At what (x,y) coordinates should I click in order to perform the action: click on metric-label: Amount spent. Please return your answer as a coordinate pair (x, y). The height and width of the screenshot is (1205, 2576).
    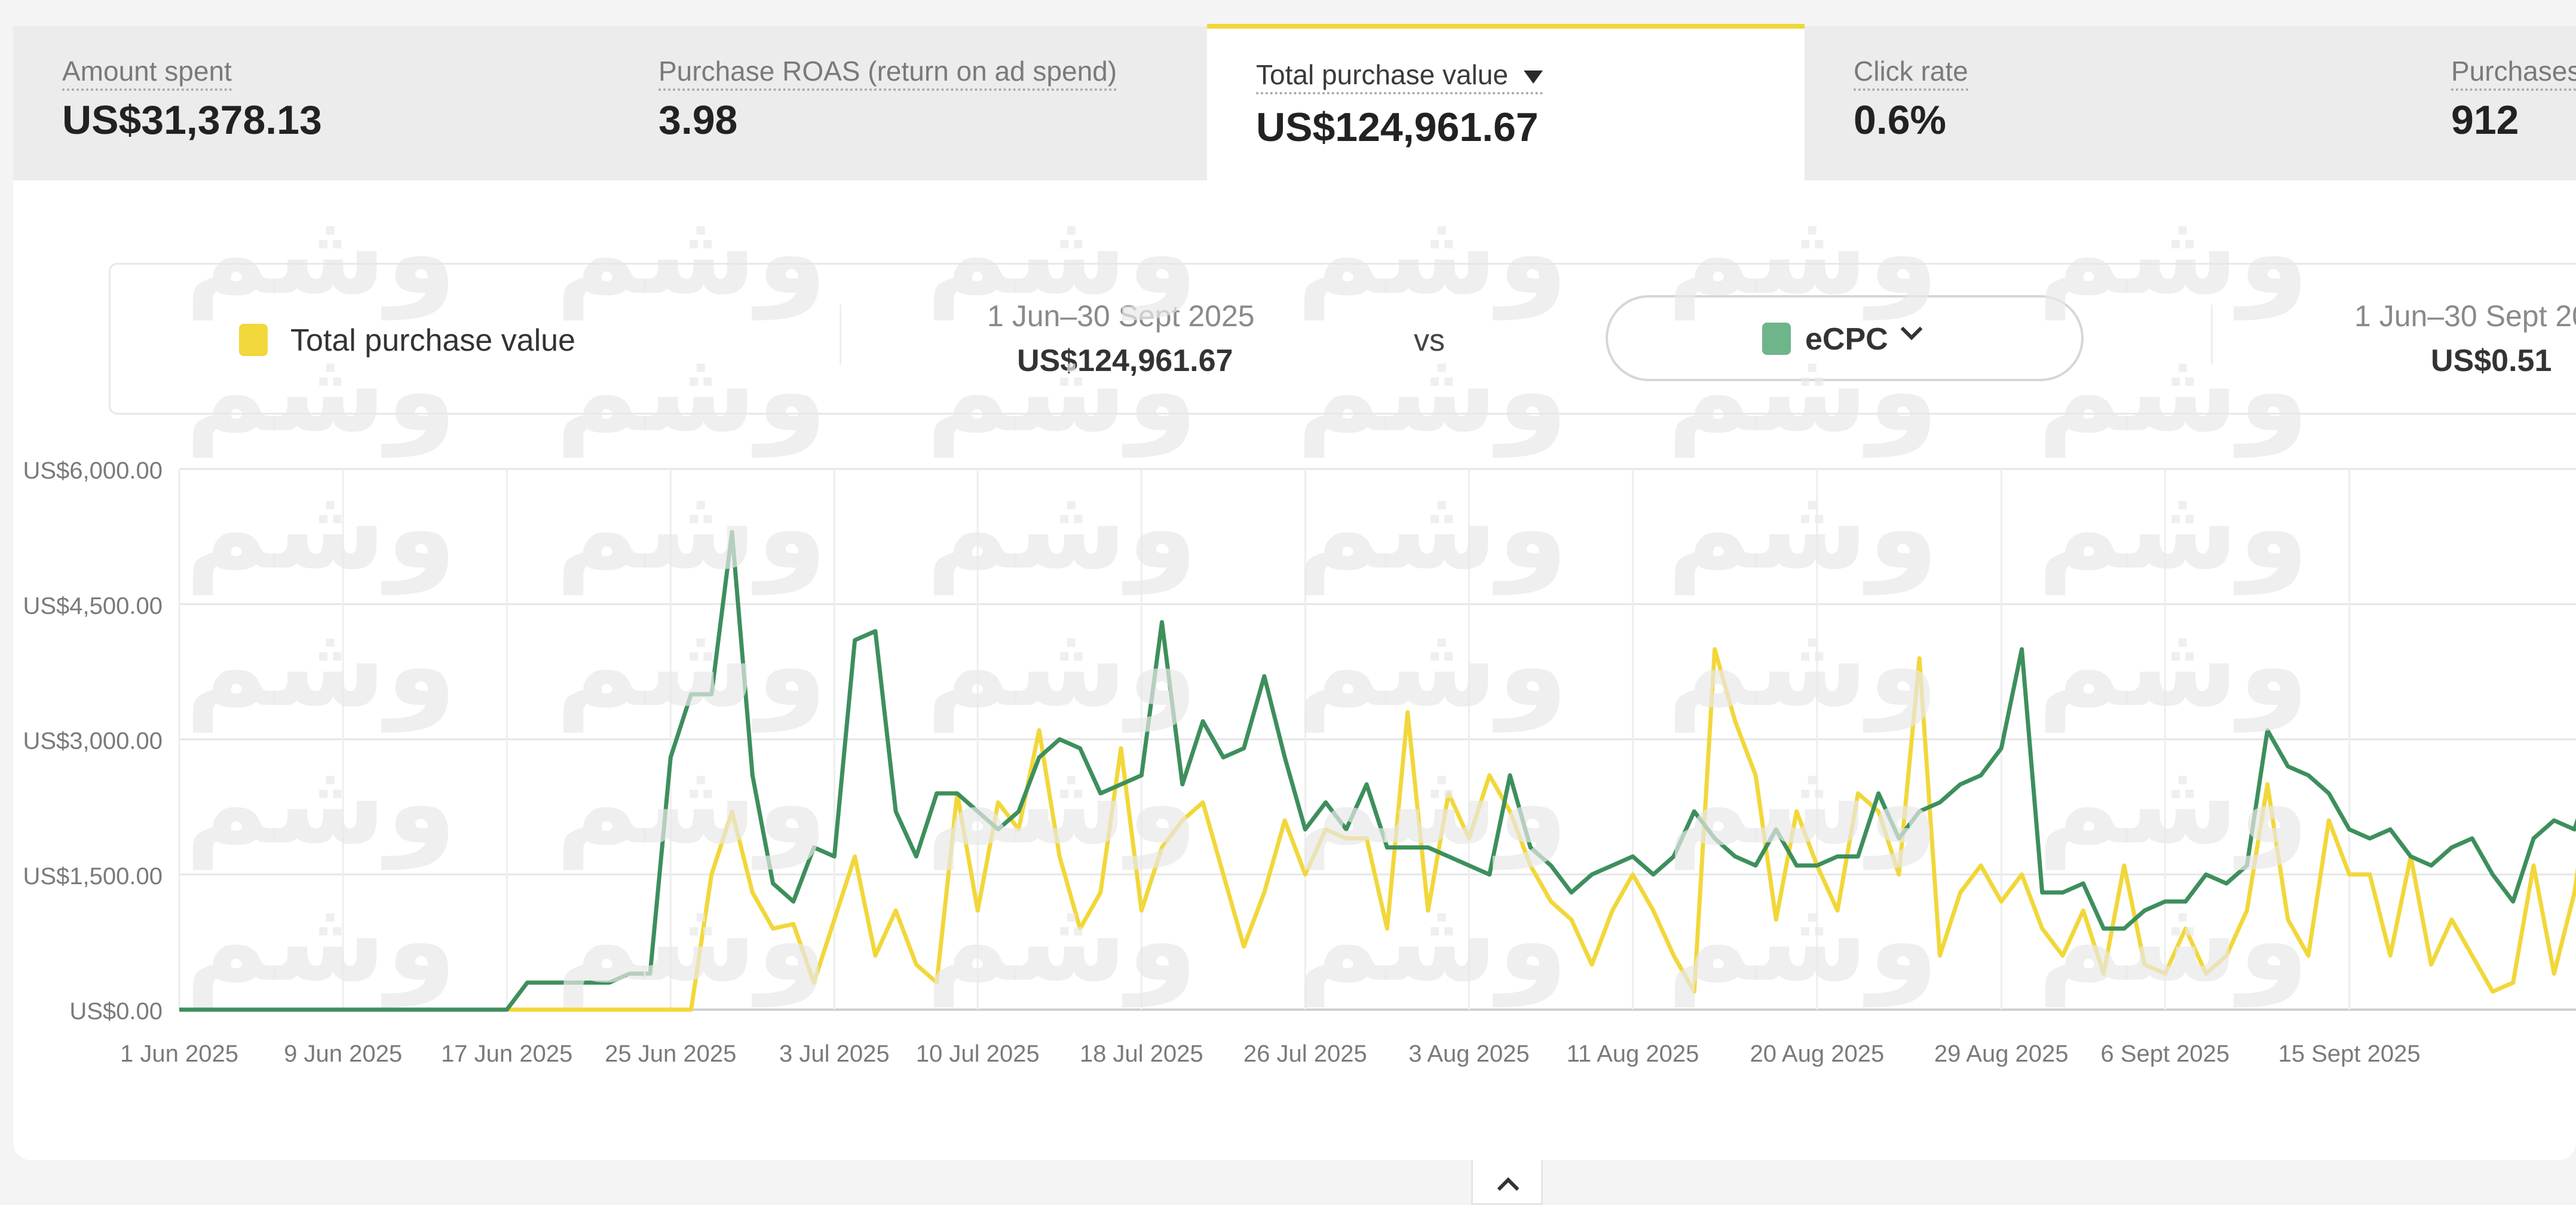
    Looking at the image, I should click on (147, 73).